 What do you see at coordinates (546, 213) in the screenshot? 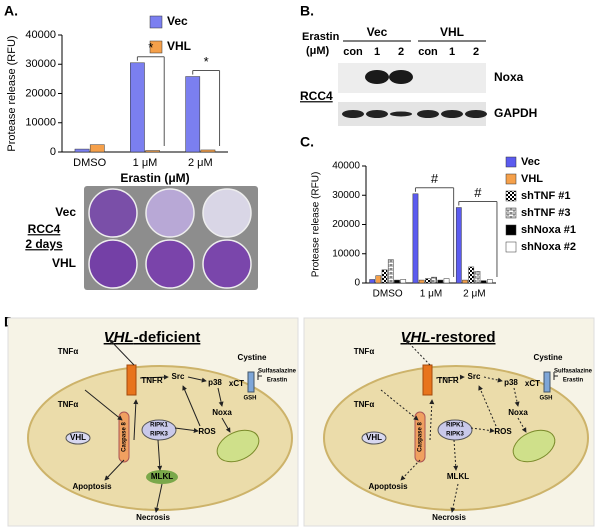
I see `legend-label: shTNF #3` at bounding box center [546, 213].